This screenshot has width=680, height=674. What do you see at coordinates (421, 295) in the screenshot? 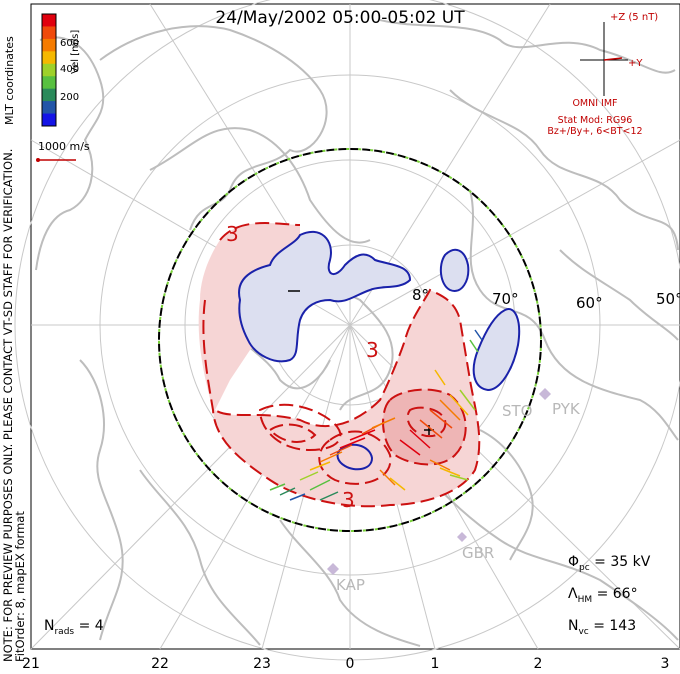
I see `latitude-label-partial: 8°` at bounding box center [421, 295].